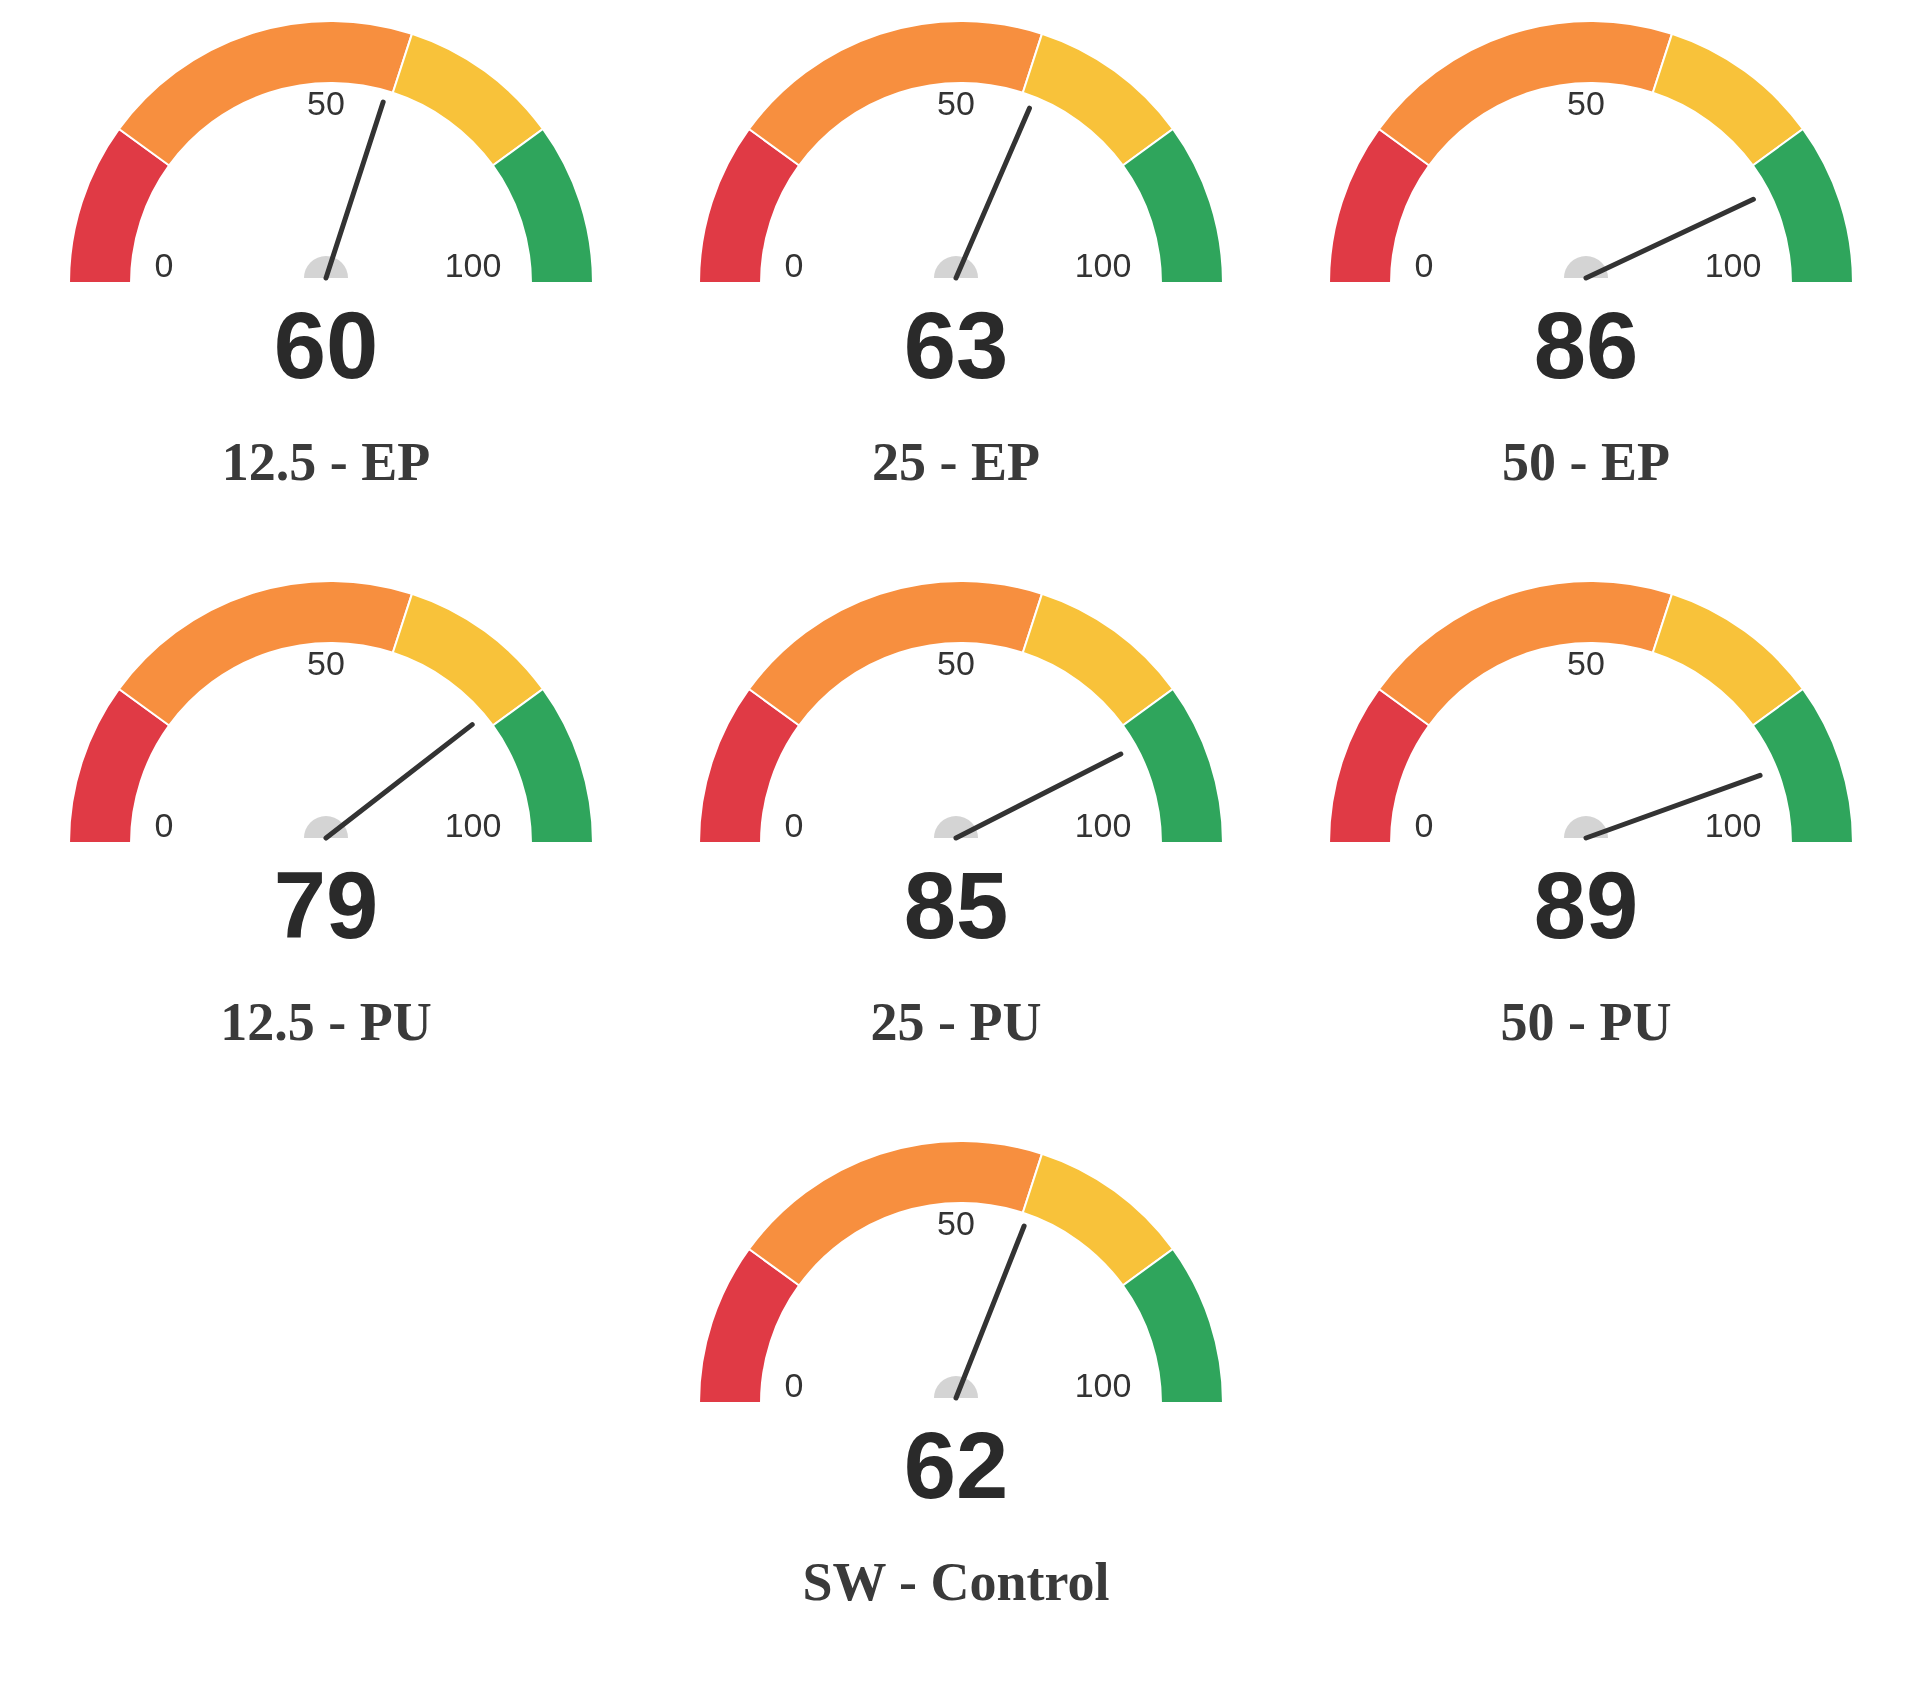 This screenshot has height=1702, width=1912. Describe the element at coordinates (956, 462) in the screenshot. I see `text: 25 - EP` at that location.